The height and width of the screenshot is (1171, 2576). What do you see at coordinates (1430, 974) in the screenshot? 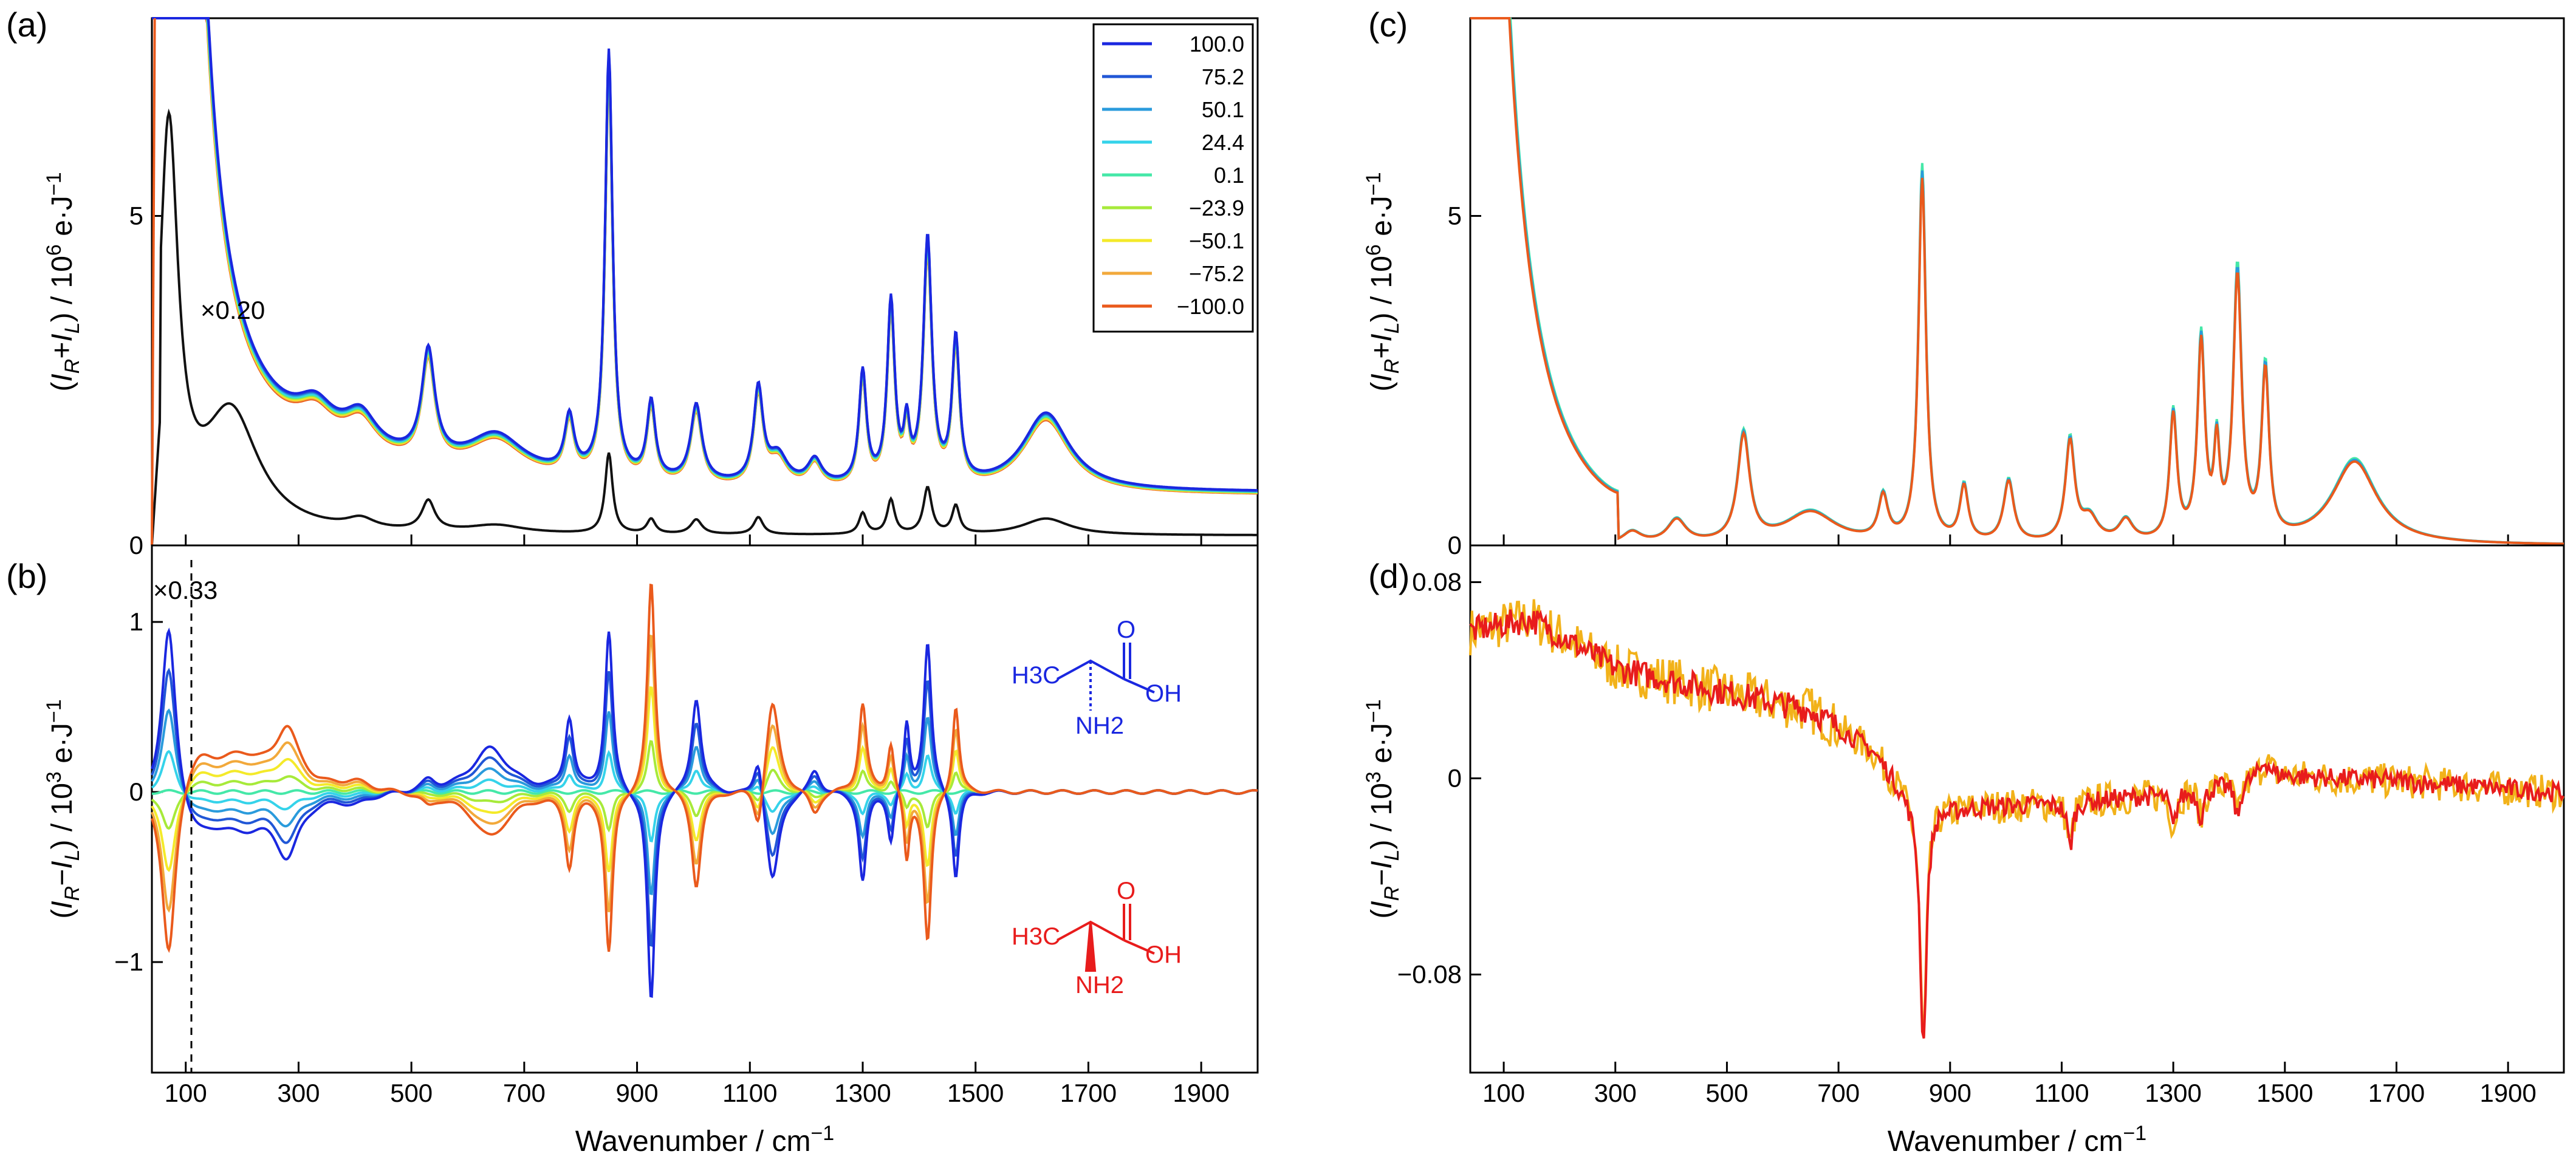
I see `ytick-label-d-0: −0.08` at bounding box center [1430, 974].